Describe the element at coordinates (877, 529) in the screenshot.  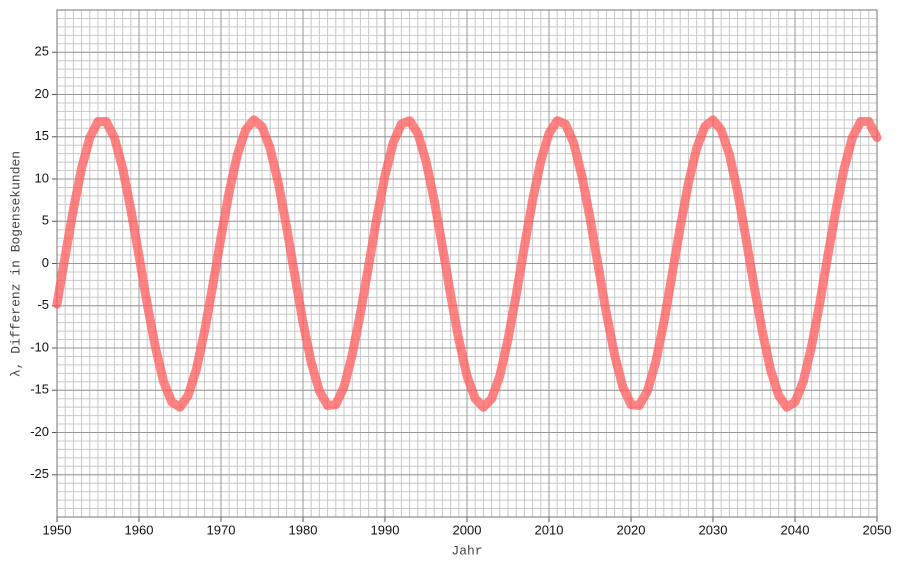
I see `x-tick-label: 2050` at that location.